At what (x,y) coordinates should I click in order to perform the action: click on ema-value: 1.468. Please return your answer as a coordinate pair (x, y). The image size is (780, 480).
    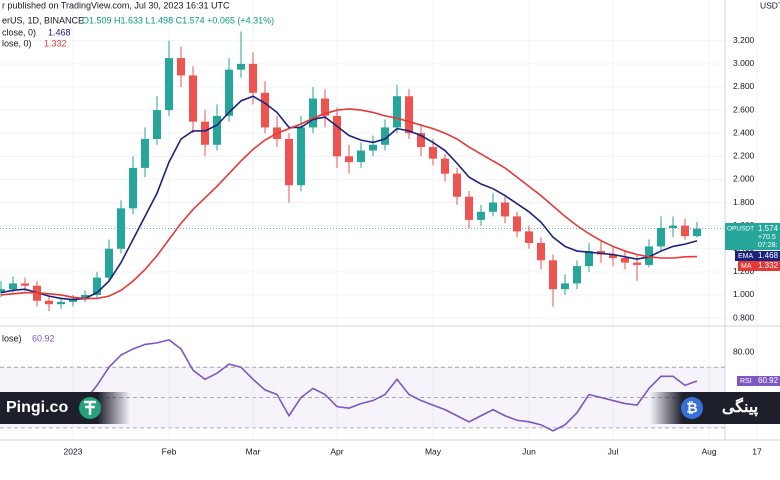
    Looking at the image, I should click on (59, 32).